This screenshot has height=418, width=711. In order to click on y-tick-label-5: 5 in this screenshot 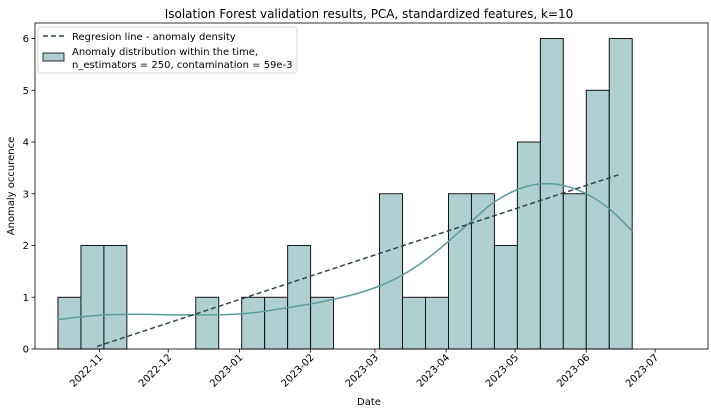, I will do `click(26, 91)`.